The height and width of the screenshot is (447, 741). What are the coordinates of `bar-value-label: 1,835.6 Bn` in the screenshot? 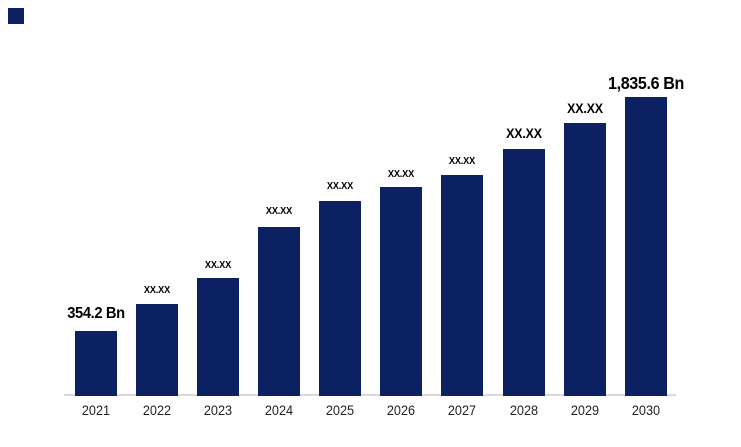 It's located at (646, 82).